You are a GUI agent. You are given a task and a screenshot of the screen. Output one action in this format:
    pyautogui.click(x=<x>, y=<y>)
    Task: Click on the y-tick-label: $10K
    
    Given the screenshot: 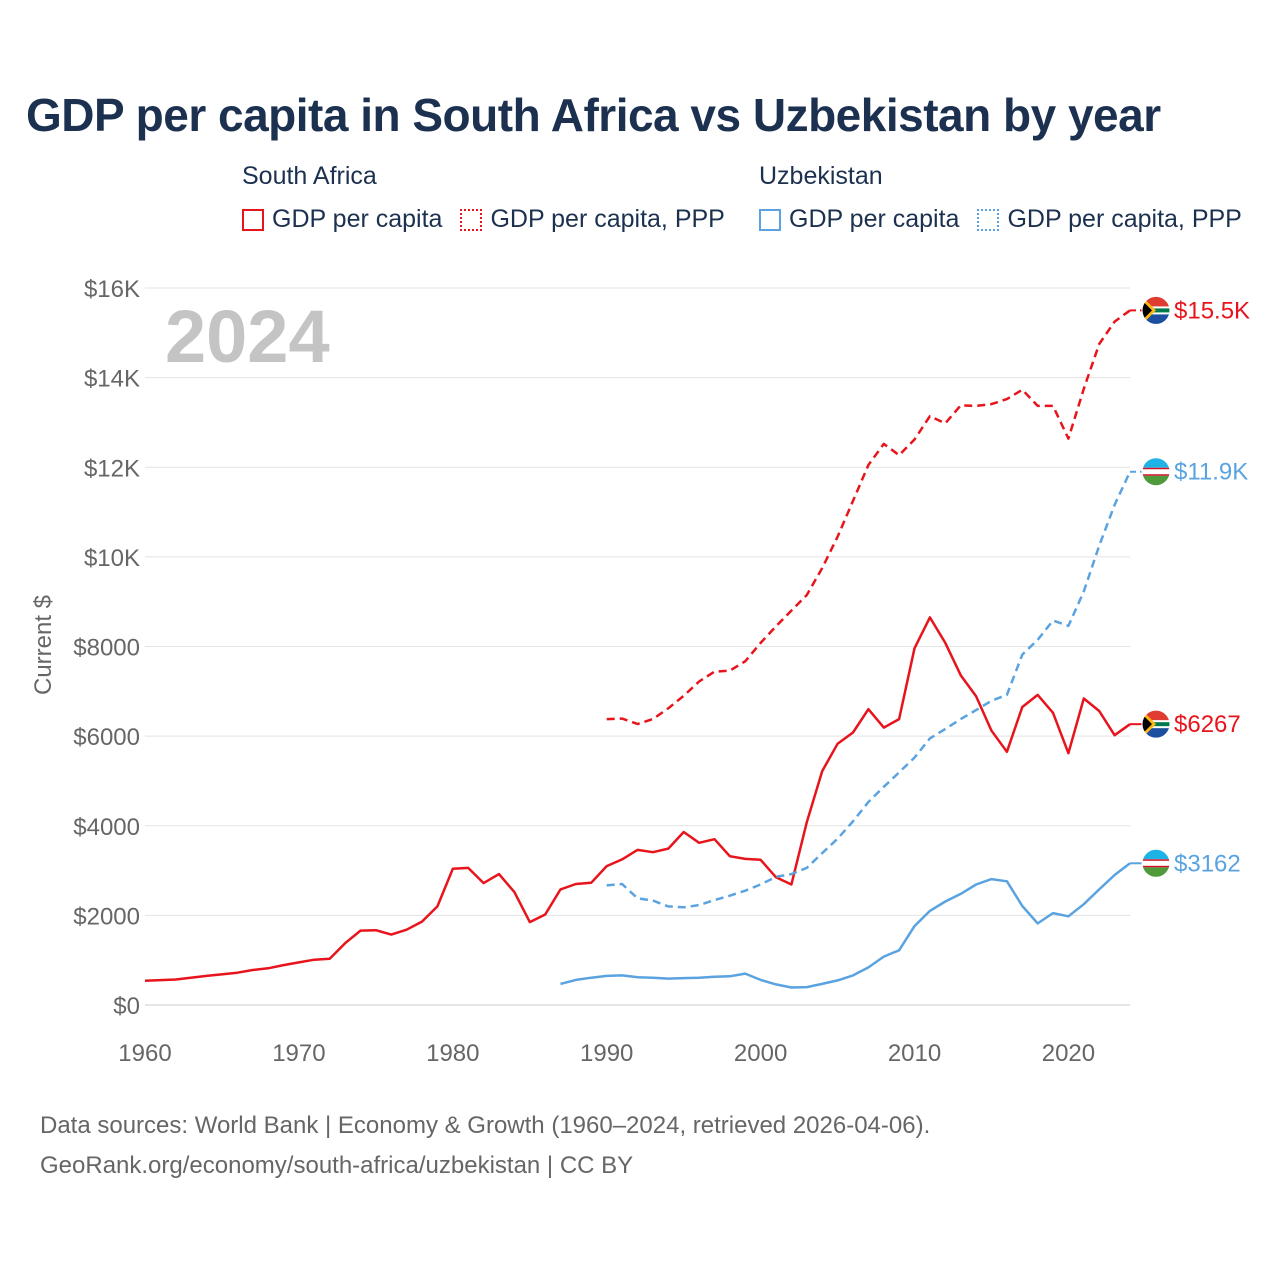 What is the action you would take?
    pyautogui.click(x=112, y=558)
    